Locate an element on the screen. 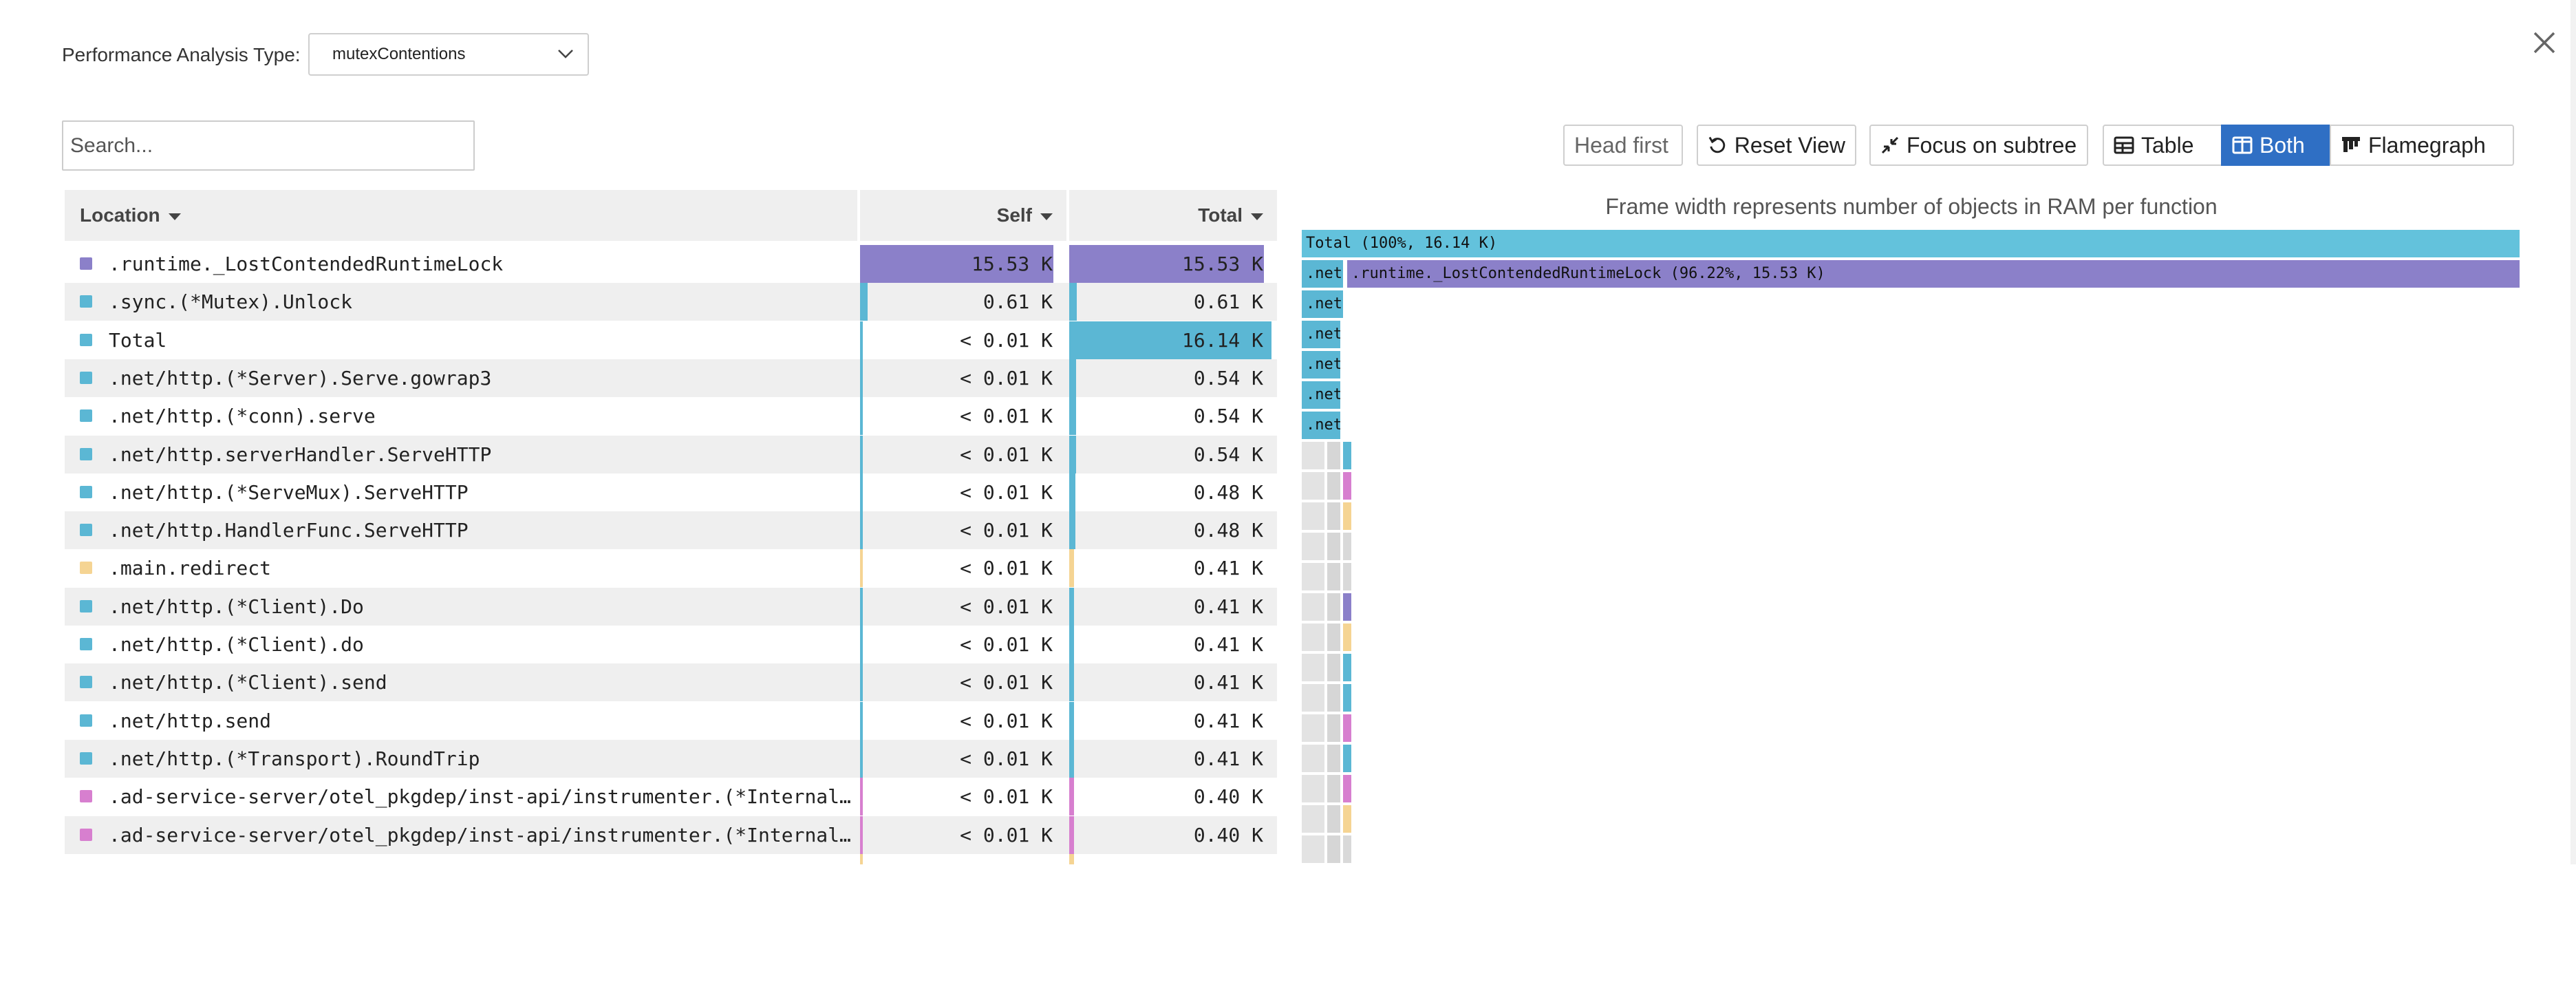 This screenshot has width=2576, height=991. analysis-type-select: mutexContentions is located at coordinates (448, 54).